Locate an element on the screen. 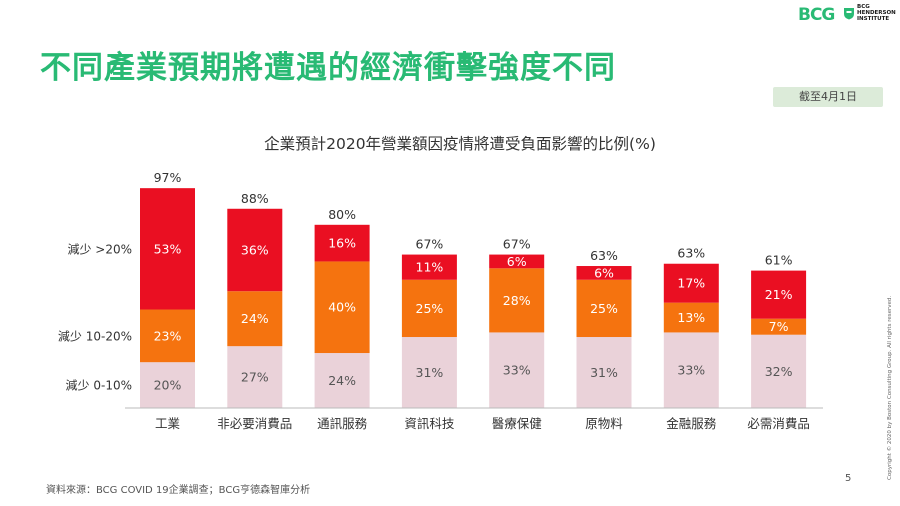 The height and width of the screenshot is (506, 900). series-label: 減少 >20% is located at coordinates (99, 248).